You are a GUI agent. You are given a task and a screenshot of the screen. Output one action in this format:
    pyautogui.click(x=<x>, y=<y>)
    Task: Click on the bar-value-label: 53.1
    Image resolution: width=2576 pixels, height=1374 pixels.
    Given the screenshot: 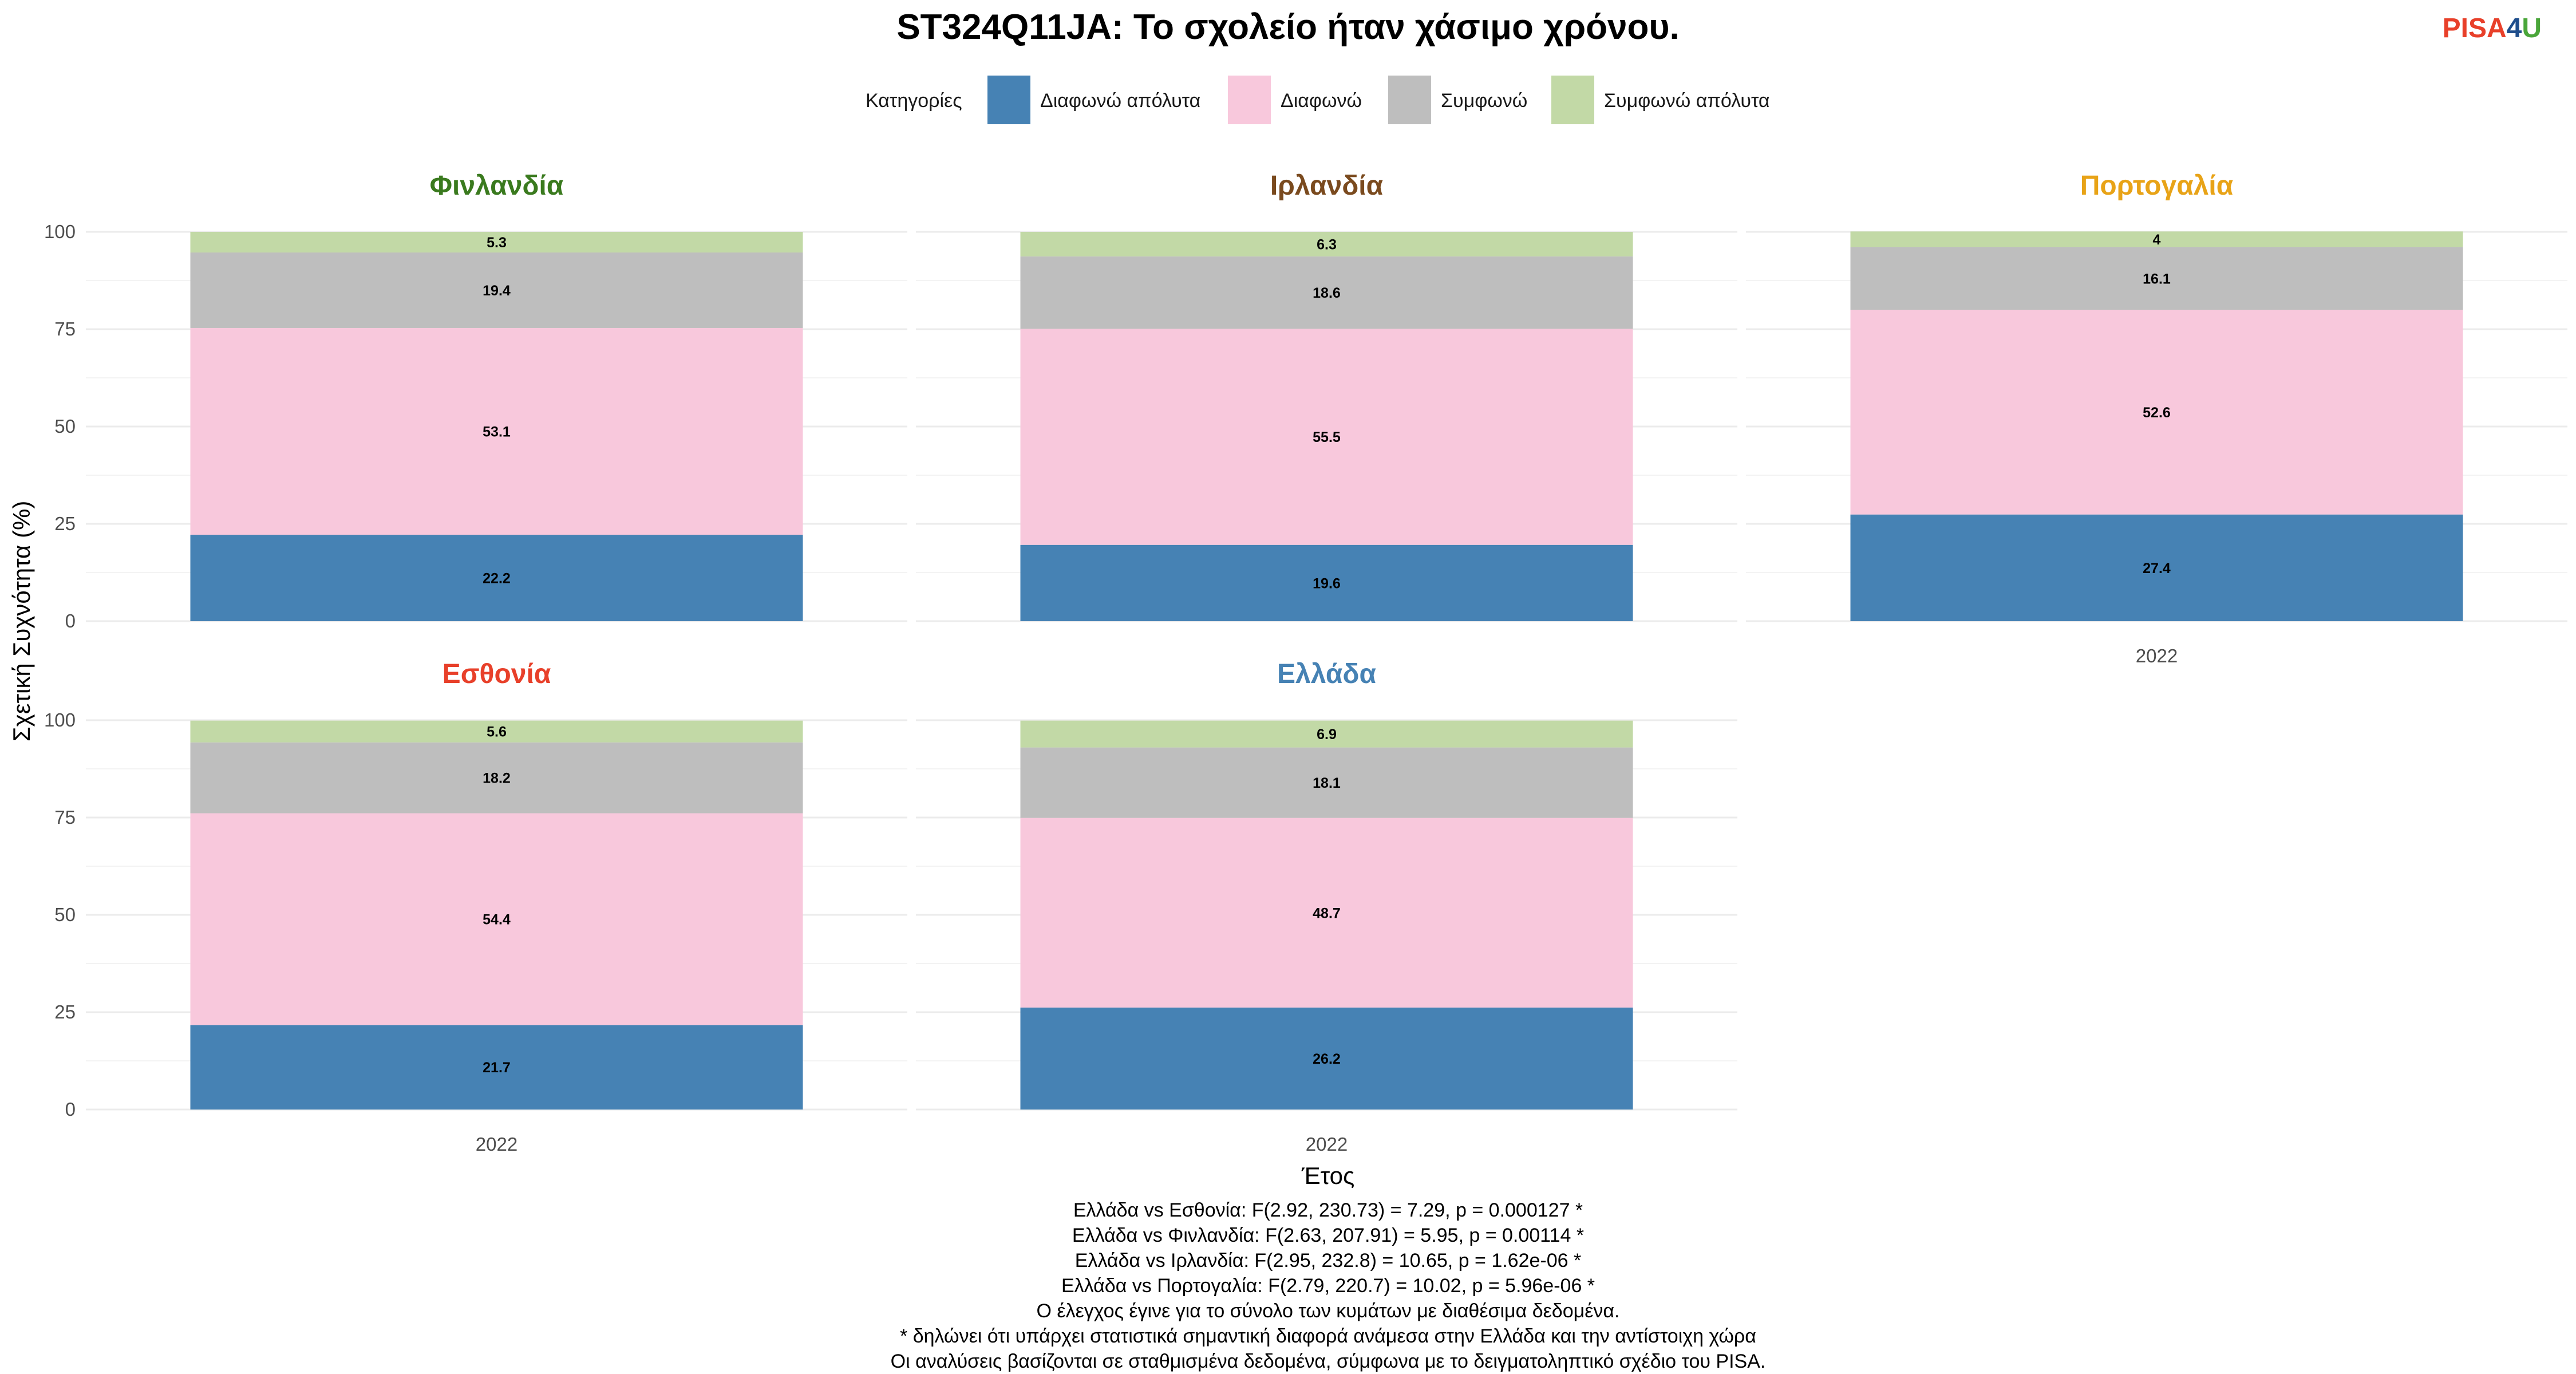 What is the action you would take?
    pyautogui.click(x=497, y=432)
    